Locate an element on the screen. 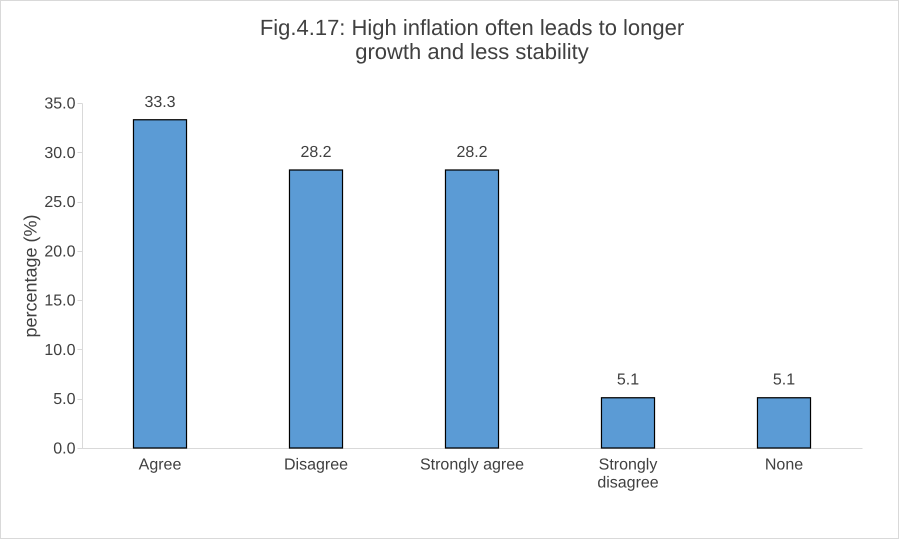 This screenshot has width=901, height=541. y-tick-label: 10.0 is located at coordinates (60, 350).